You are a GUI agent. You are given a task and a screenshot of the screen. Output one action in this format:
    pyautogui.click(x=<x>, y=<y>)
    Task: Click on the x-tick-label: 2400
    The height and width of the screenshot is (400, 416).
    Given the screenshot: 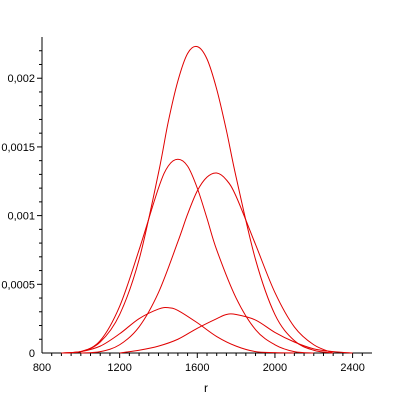 What is the action you would take?
    pyautogui.click(x=352, y=368)
    